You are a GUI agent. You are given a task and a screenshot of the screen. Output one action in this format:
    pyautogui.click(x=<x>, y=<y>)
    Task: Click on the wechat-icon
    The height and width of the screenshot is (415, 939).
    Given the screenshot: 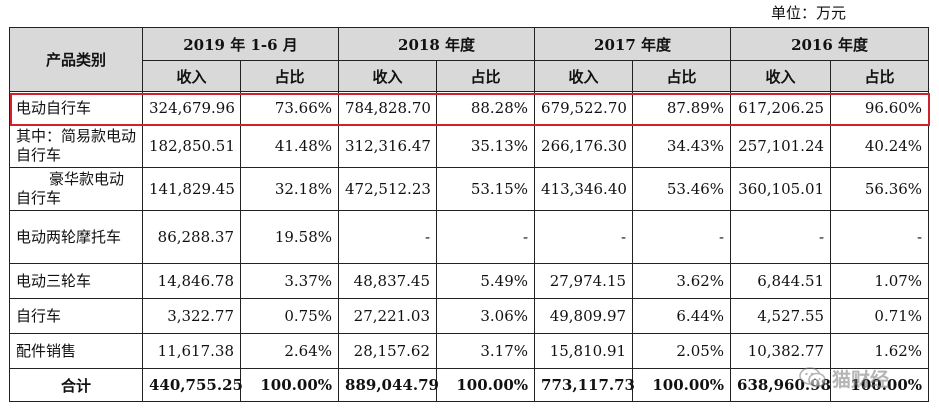 What is the action you would take?
    pyautogui.click(x=812, y=377)
    